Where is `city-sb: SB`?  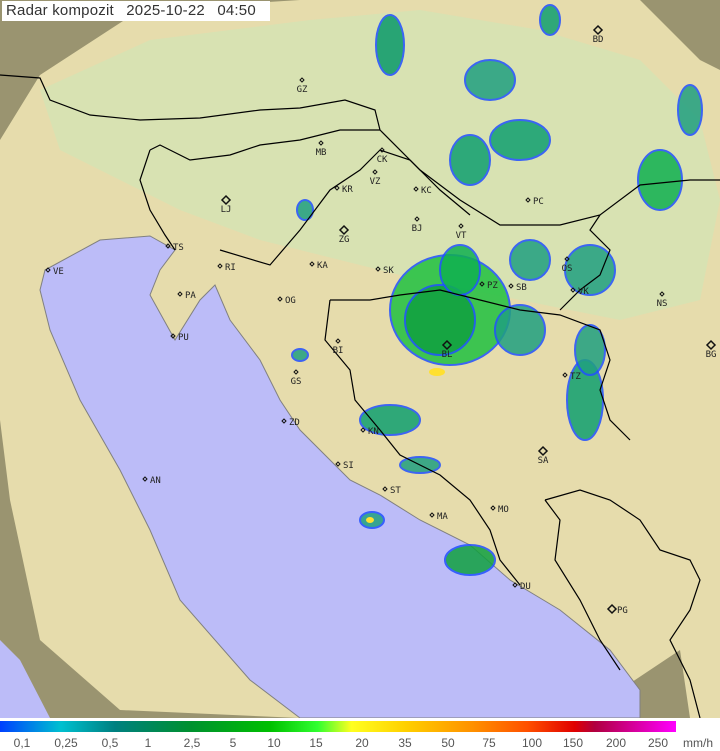
city-sb: SB is located at coordinates (517, 288).